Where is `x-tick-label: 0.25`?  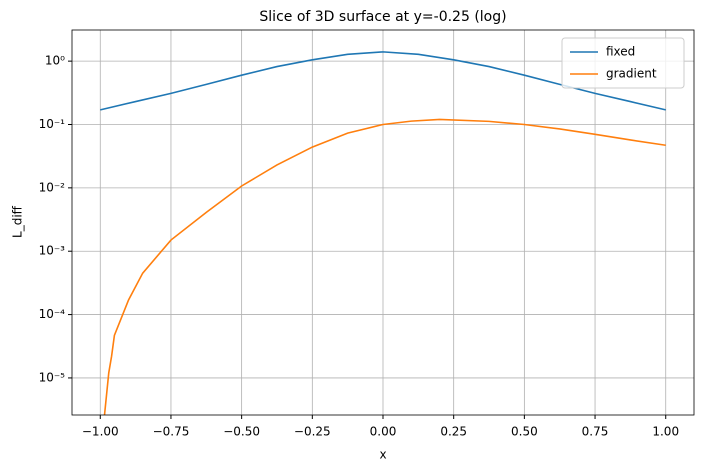
x-tick-label: 0.25 is located at coordinates (453, 432).